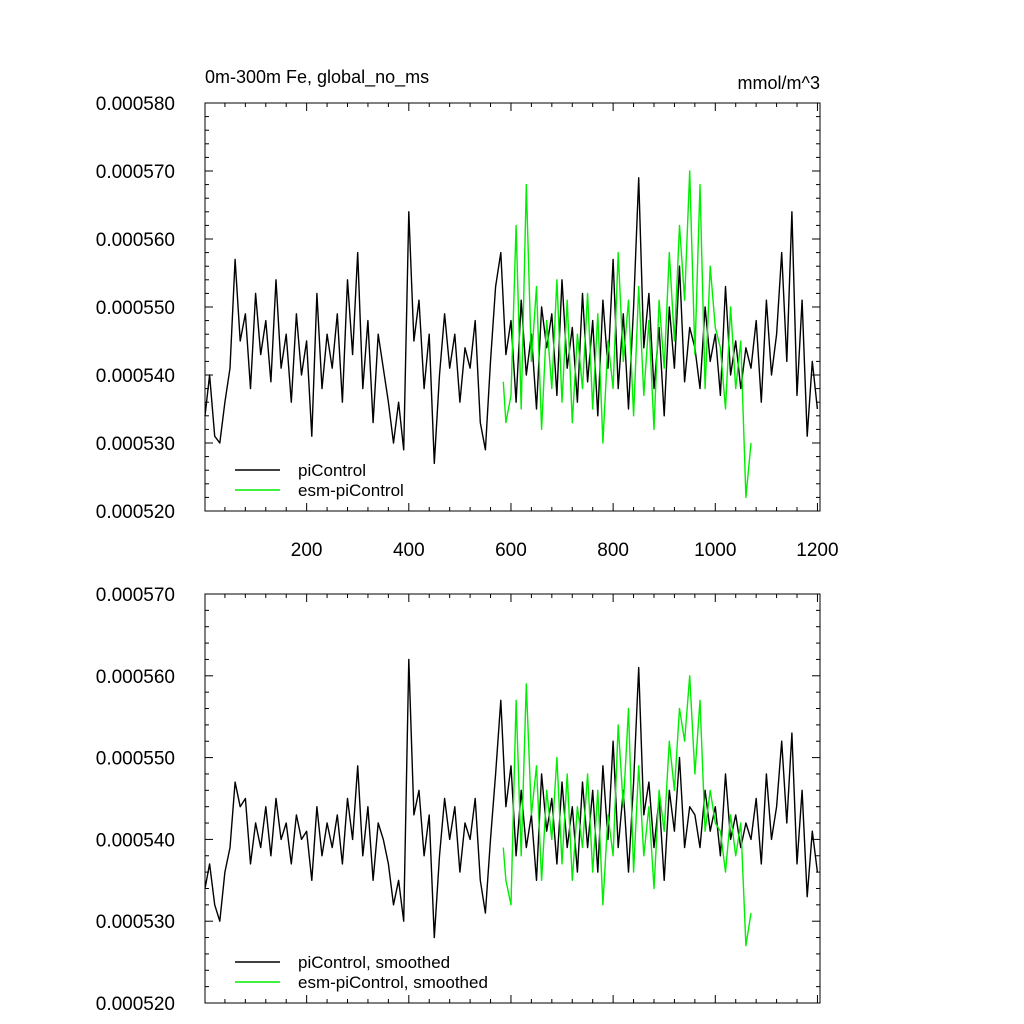  I want to click on legend-label: esm-piControl, so click(351, 490).